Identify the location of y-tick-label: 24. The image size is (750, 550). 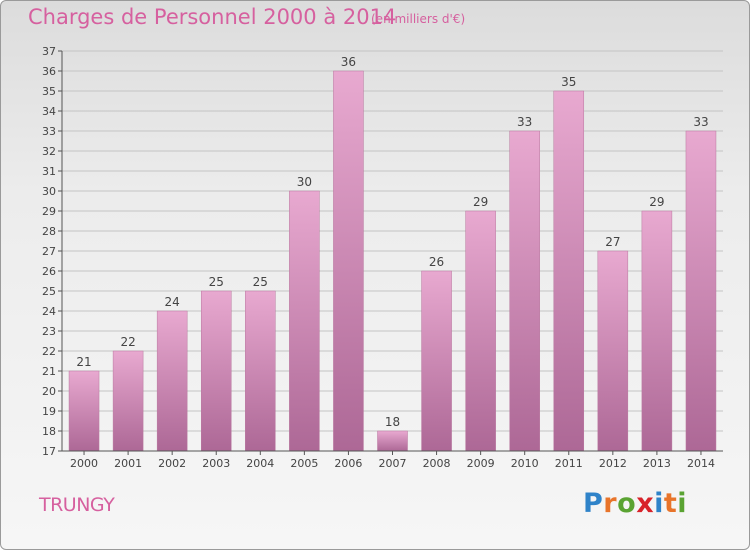
(49, 311).